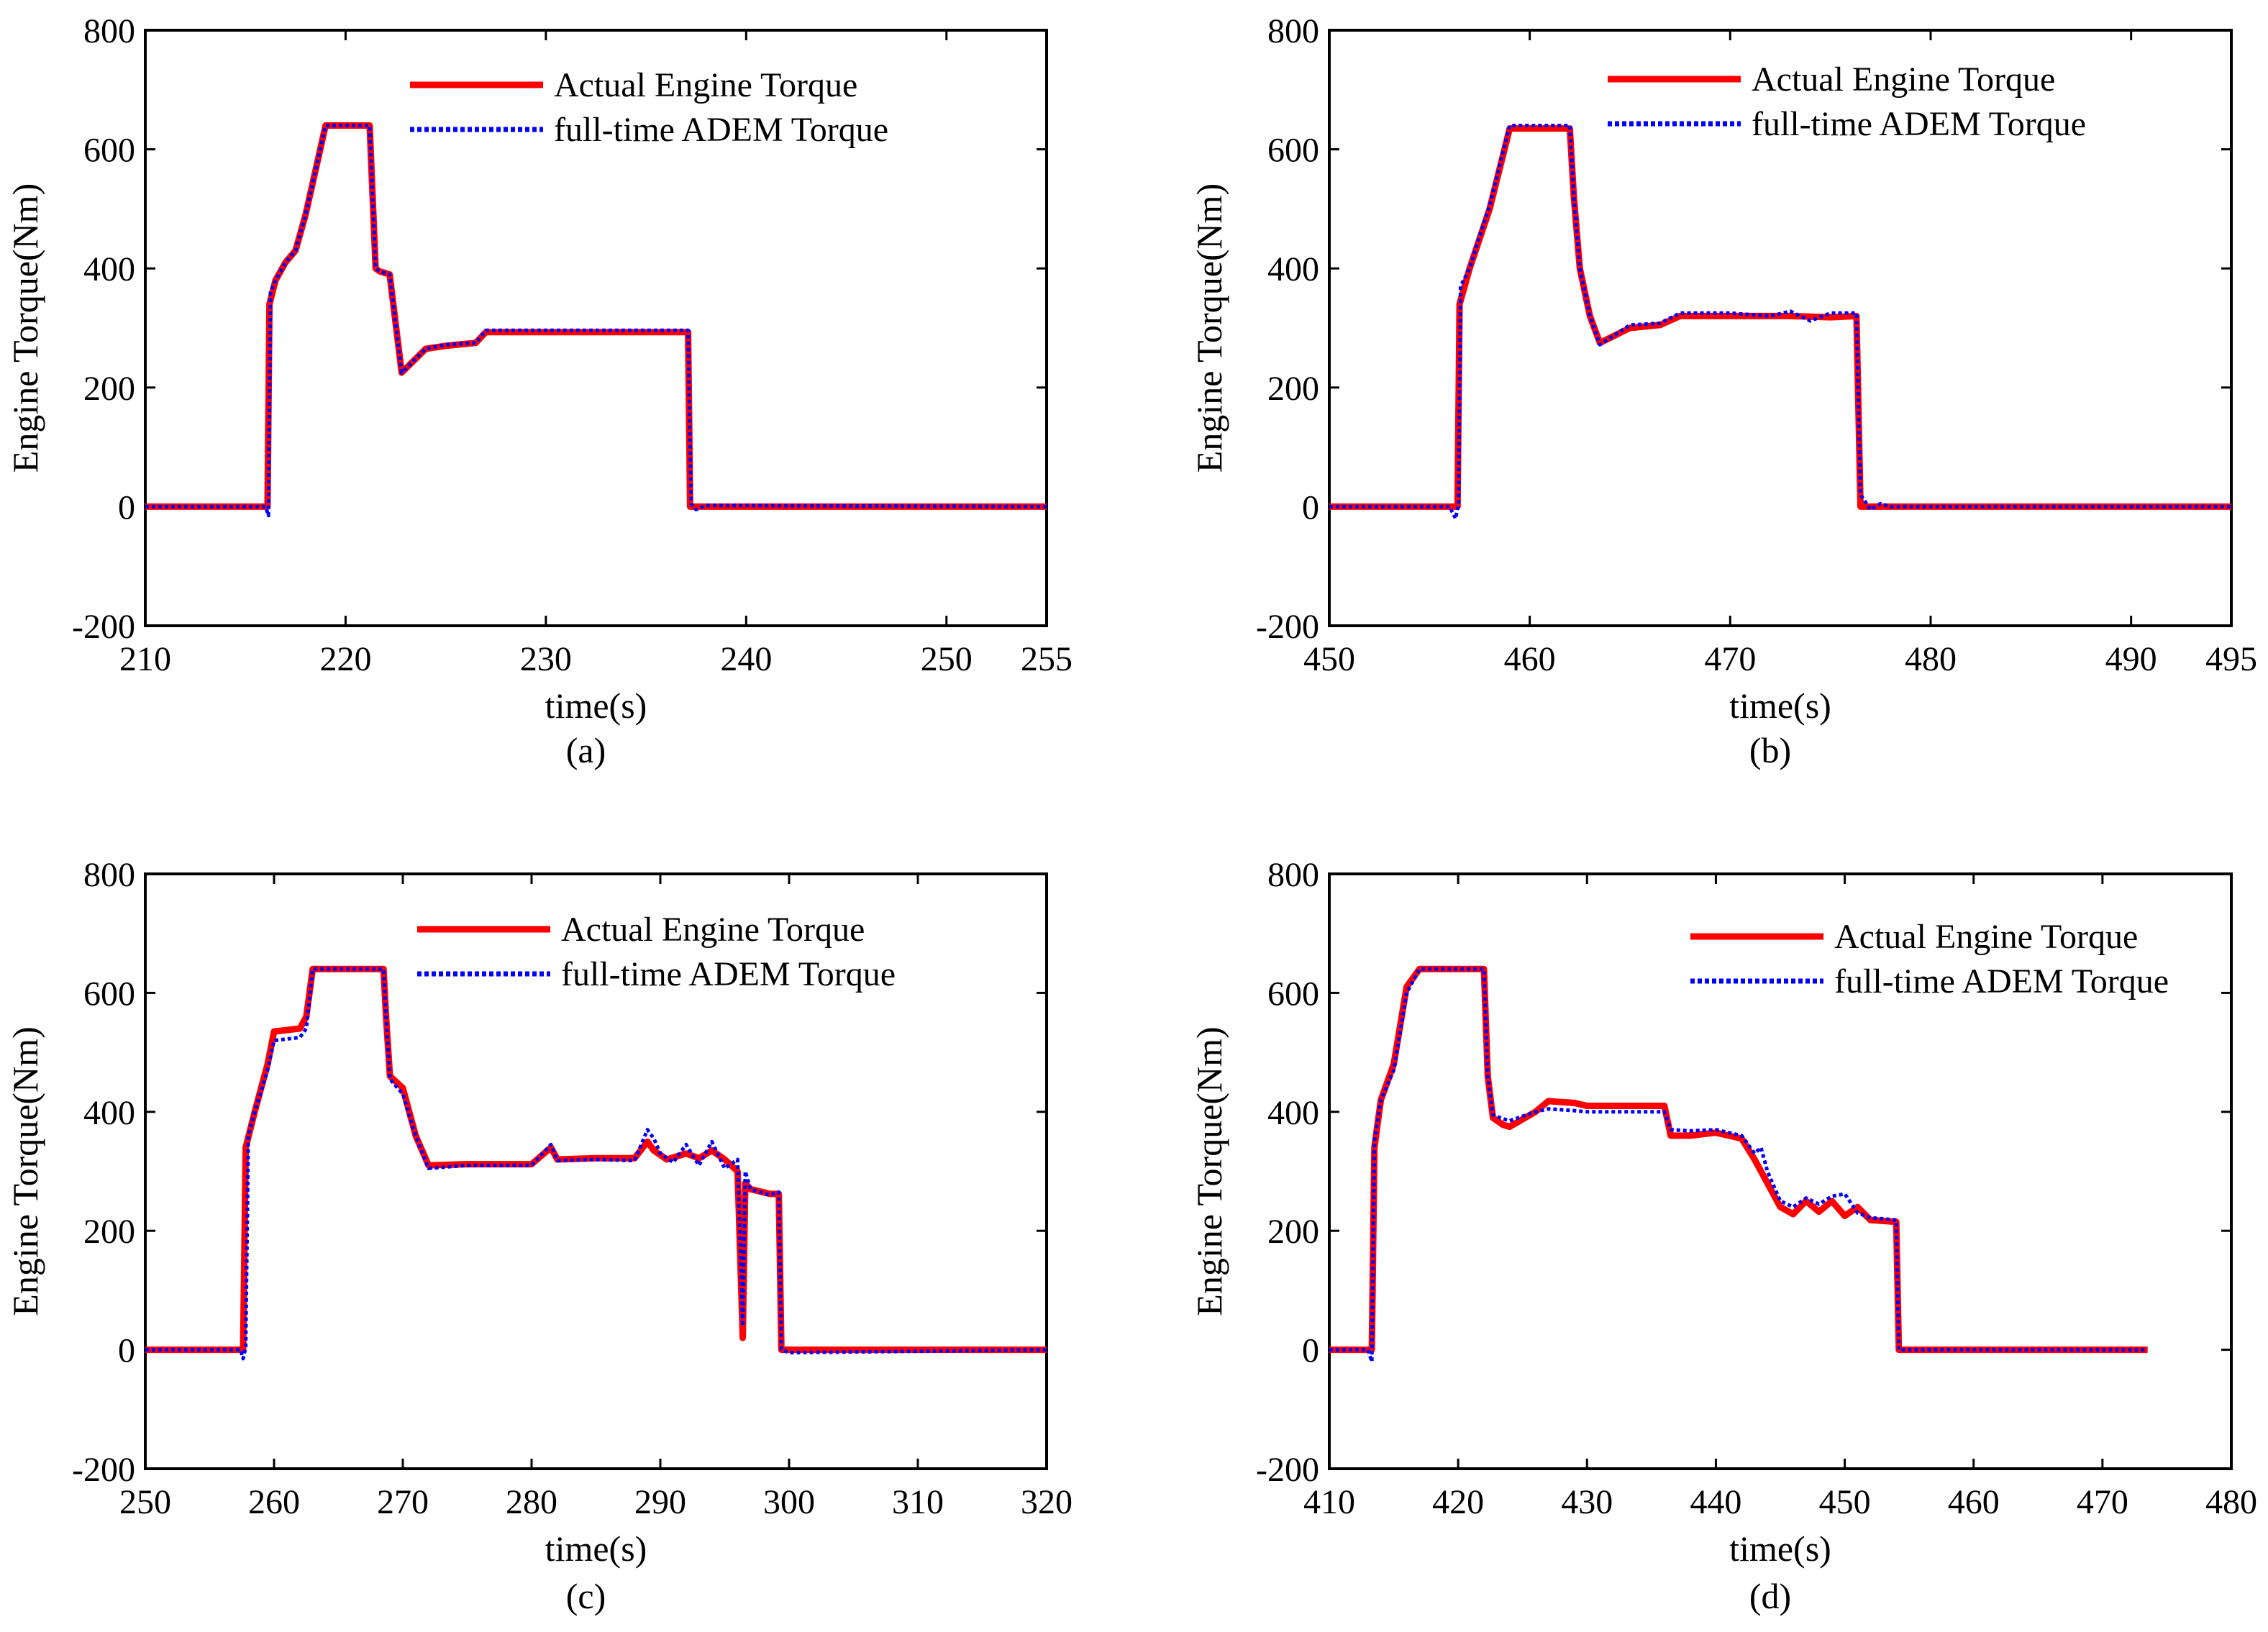 The width and height of the screenshot is (2268, 1632). I want to click on x-tick-label: 310, so click(918, 1502).